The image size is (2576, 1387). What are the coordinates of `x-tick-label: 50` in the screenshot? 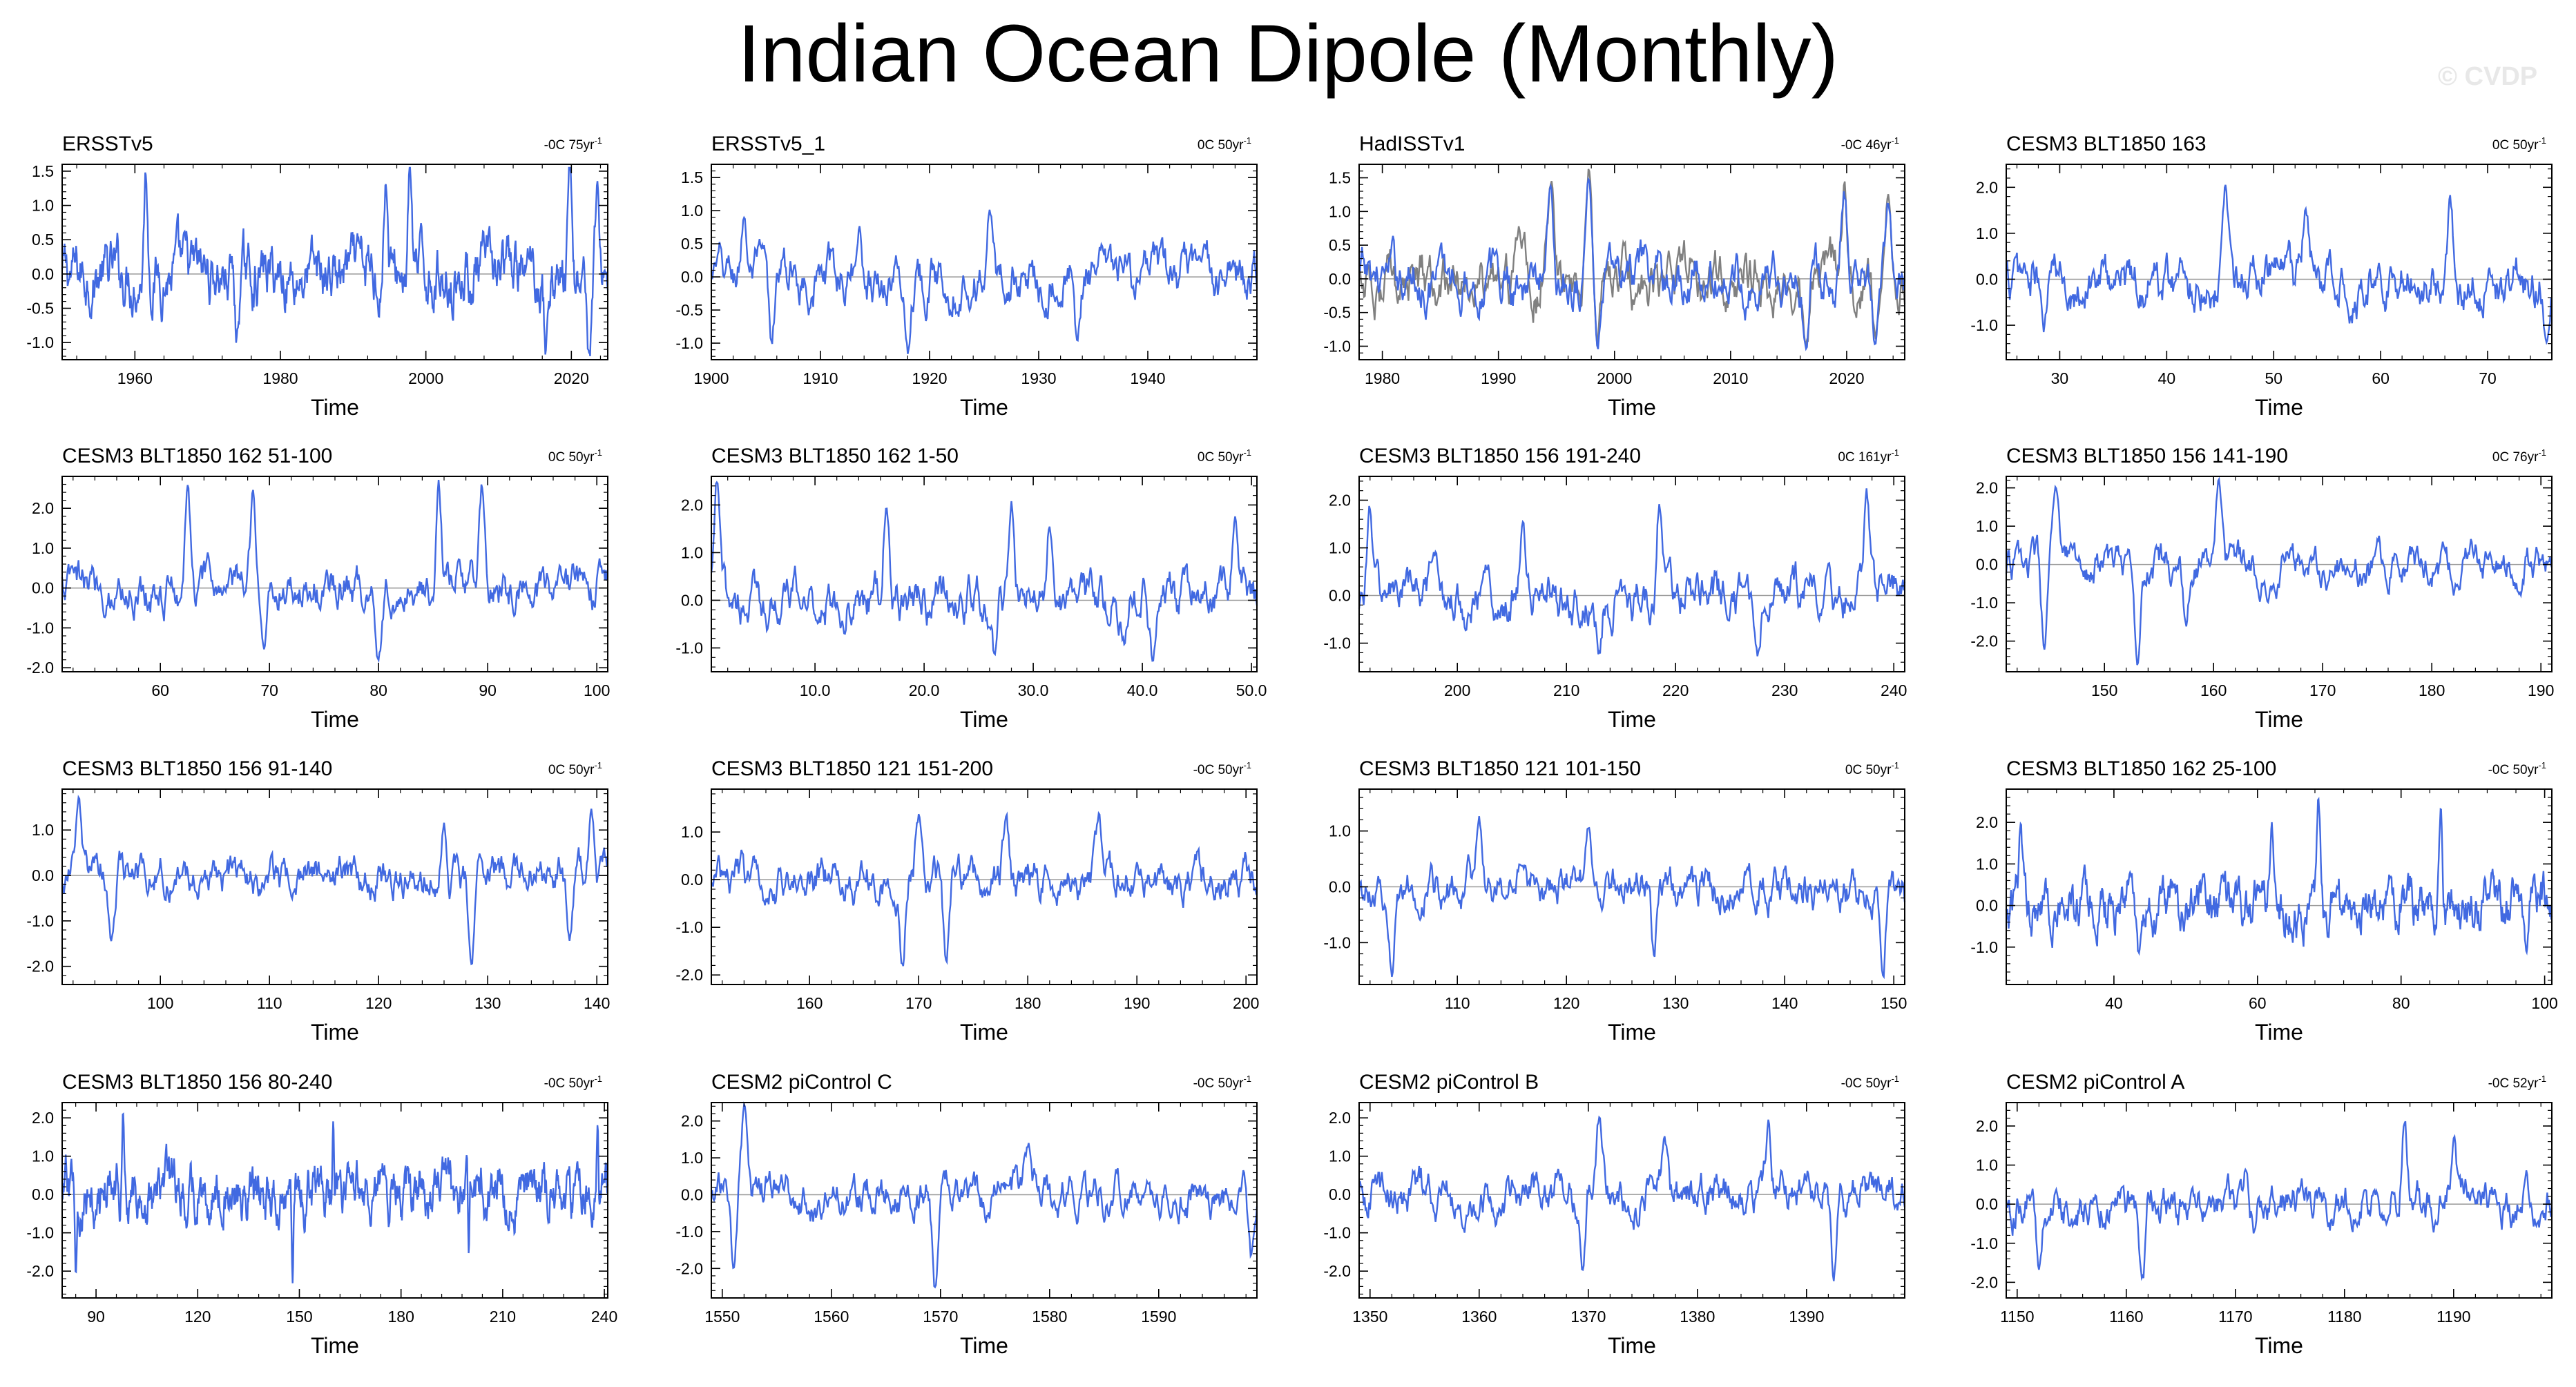 It's located at (2273, 378).